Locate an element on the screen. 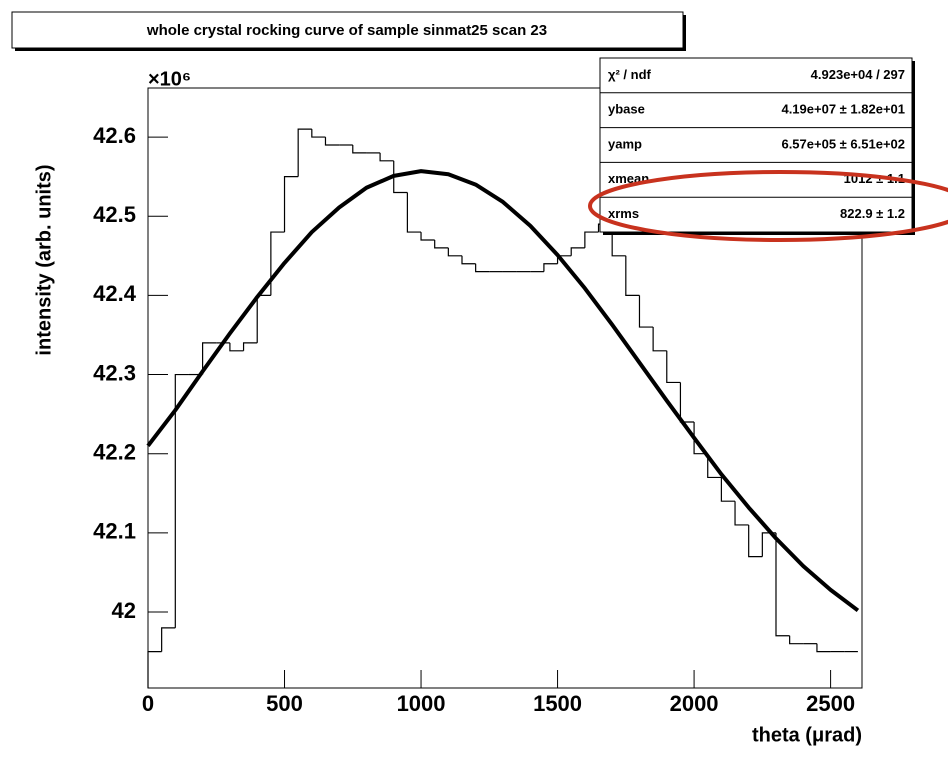 The height and width of the screenshot is (757, 948). x-tick-label: 1500 is located at coordinates (557, 703).